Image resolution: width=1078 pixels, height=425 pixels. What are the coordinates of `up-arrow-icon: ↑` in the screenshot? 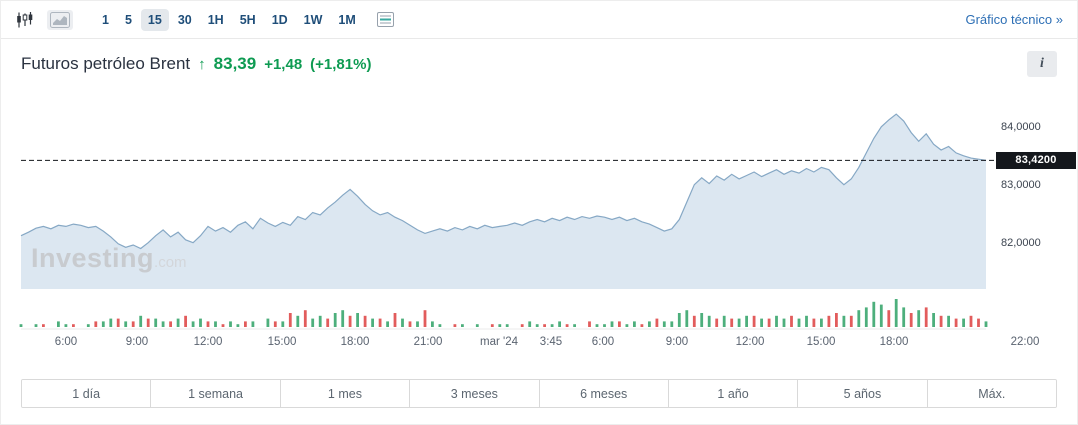 It's located at (202, 64).